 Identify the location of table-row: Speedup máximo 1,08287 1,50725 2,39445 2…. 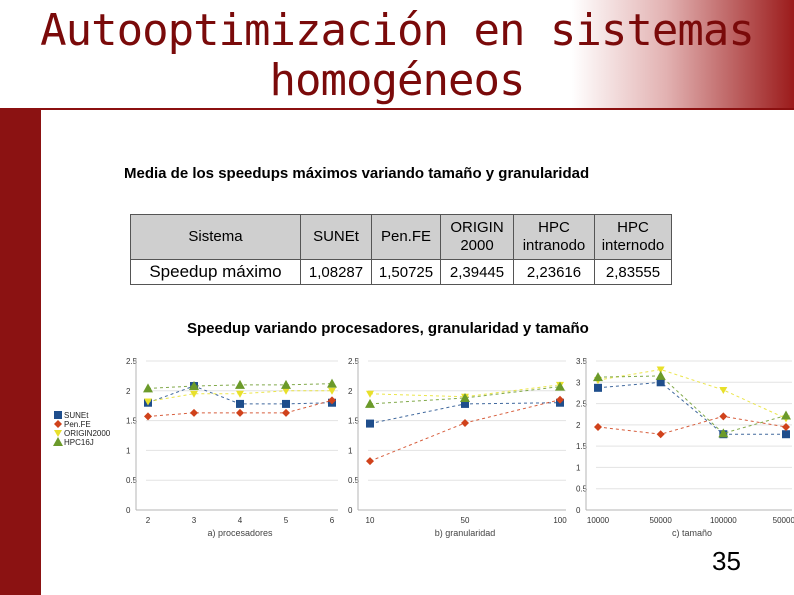
(401, 272).